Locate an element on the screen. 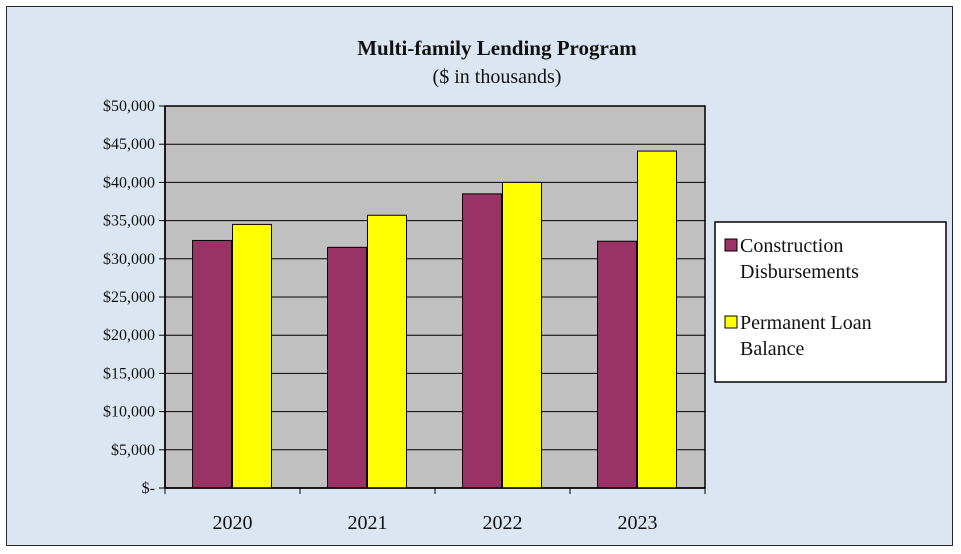 This screenshot has width=961, height=554. x-category-label: 2022 is located at coordinates (503, 523).